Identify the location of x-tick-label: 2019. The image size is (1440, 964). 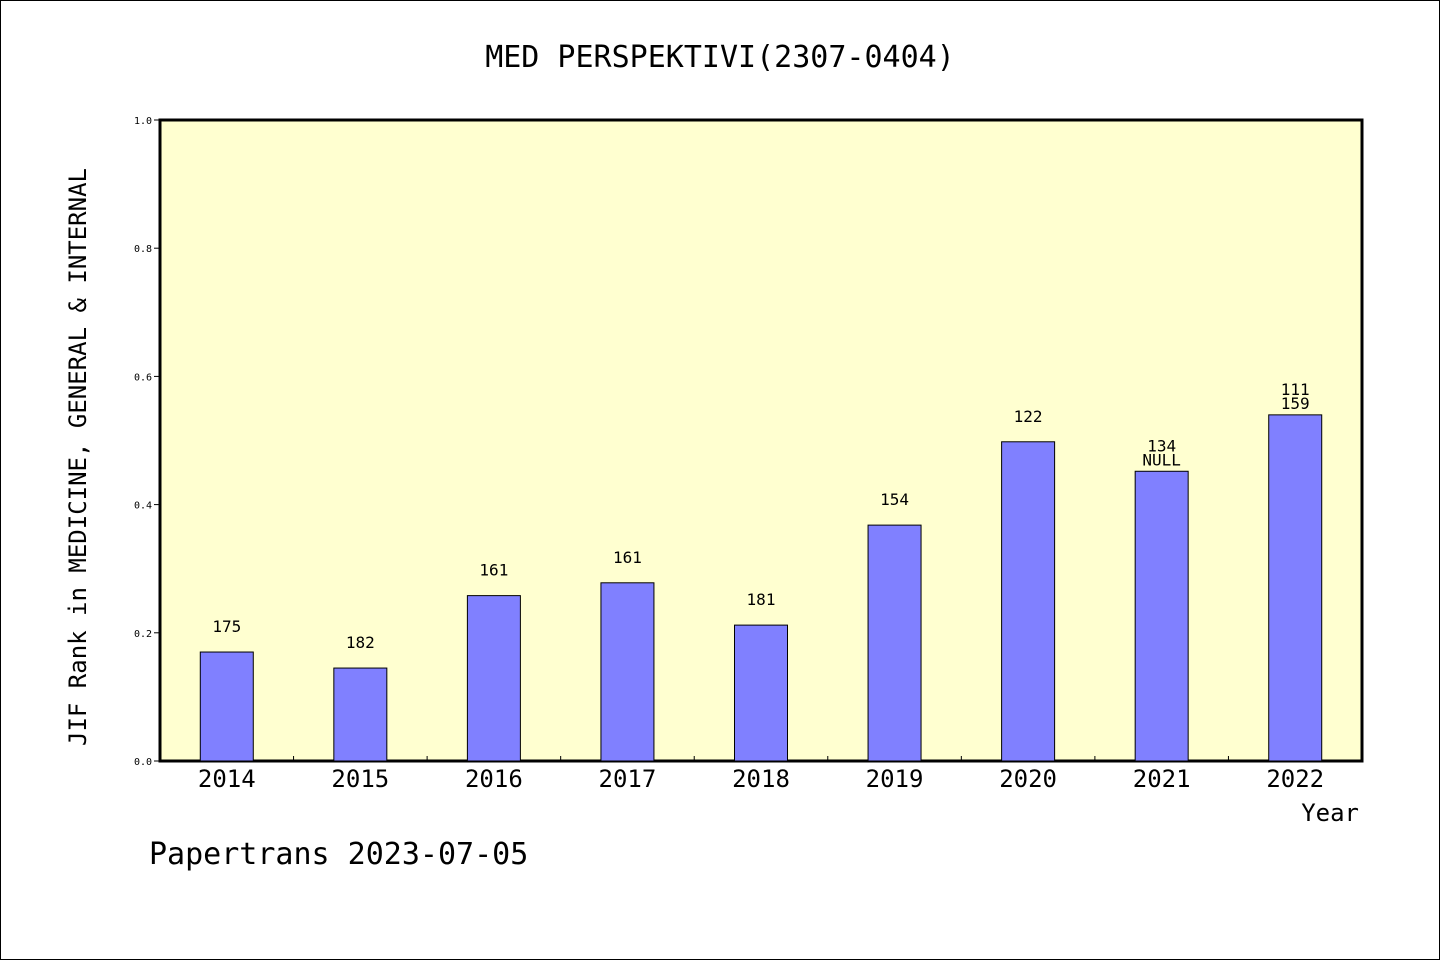
(895, 779).